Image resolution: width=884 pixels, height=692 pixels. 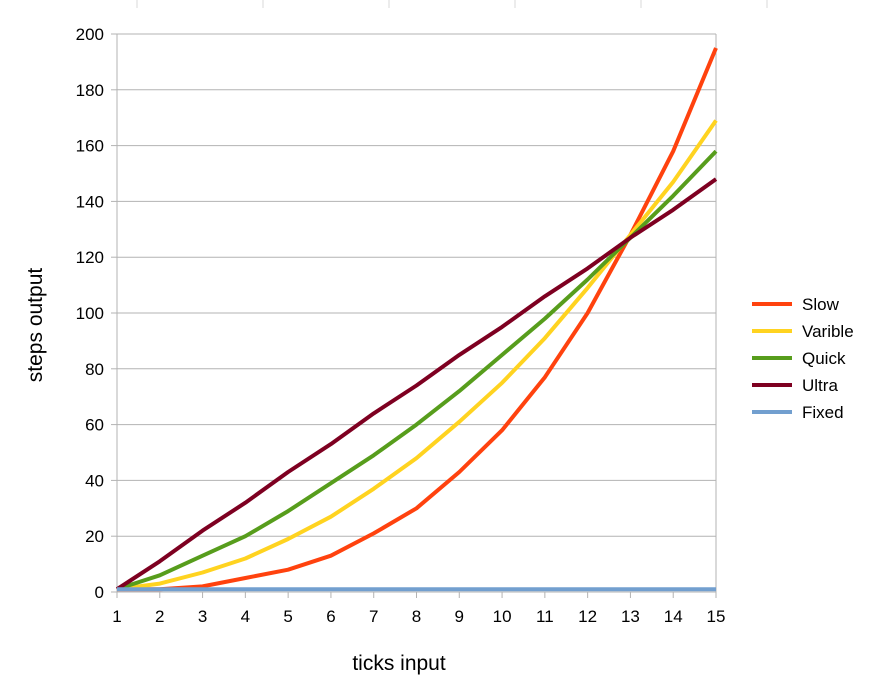 I want to click on x-tick-label-1: 1, so click(x=116, y=616).